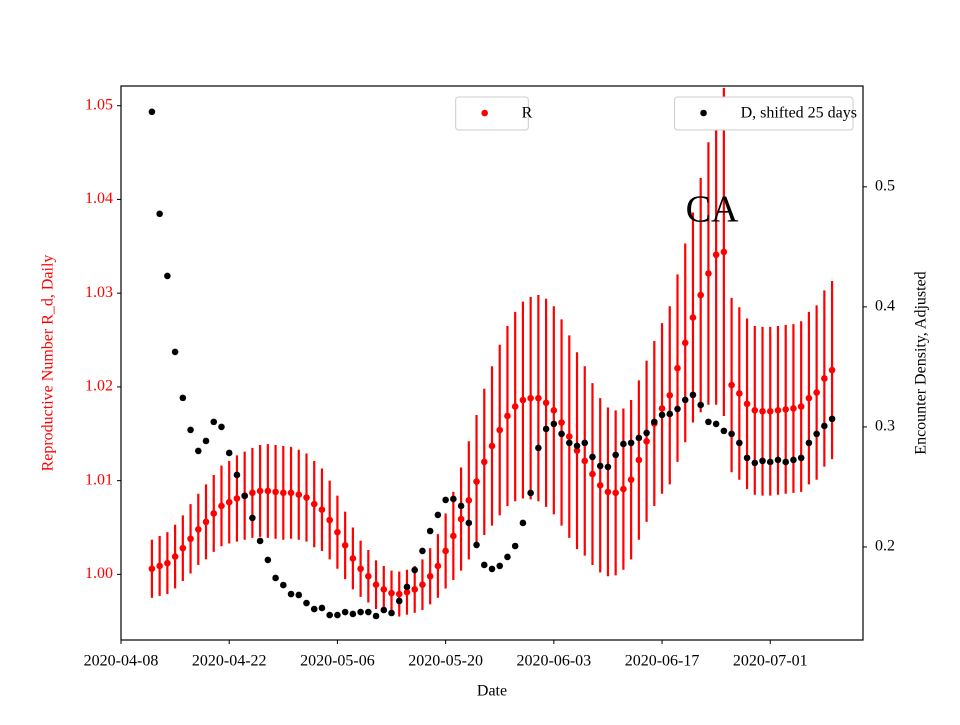  What do you see at coordinates (492, 113) in the screenshot?
I see `legend-box` at bounding box center [492, 113].